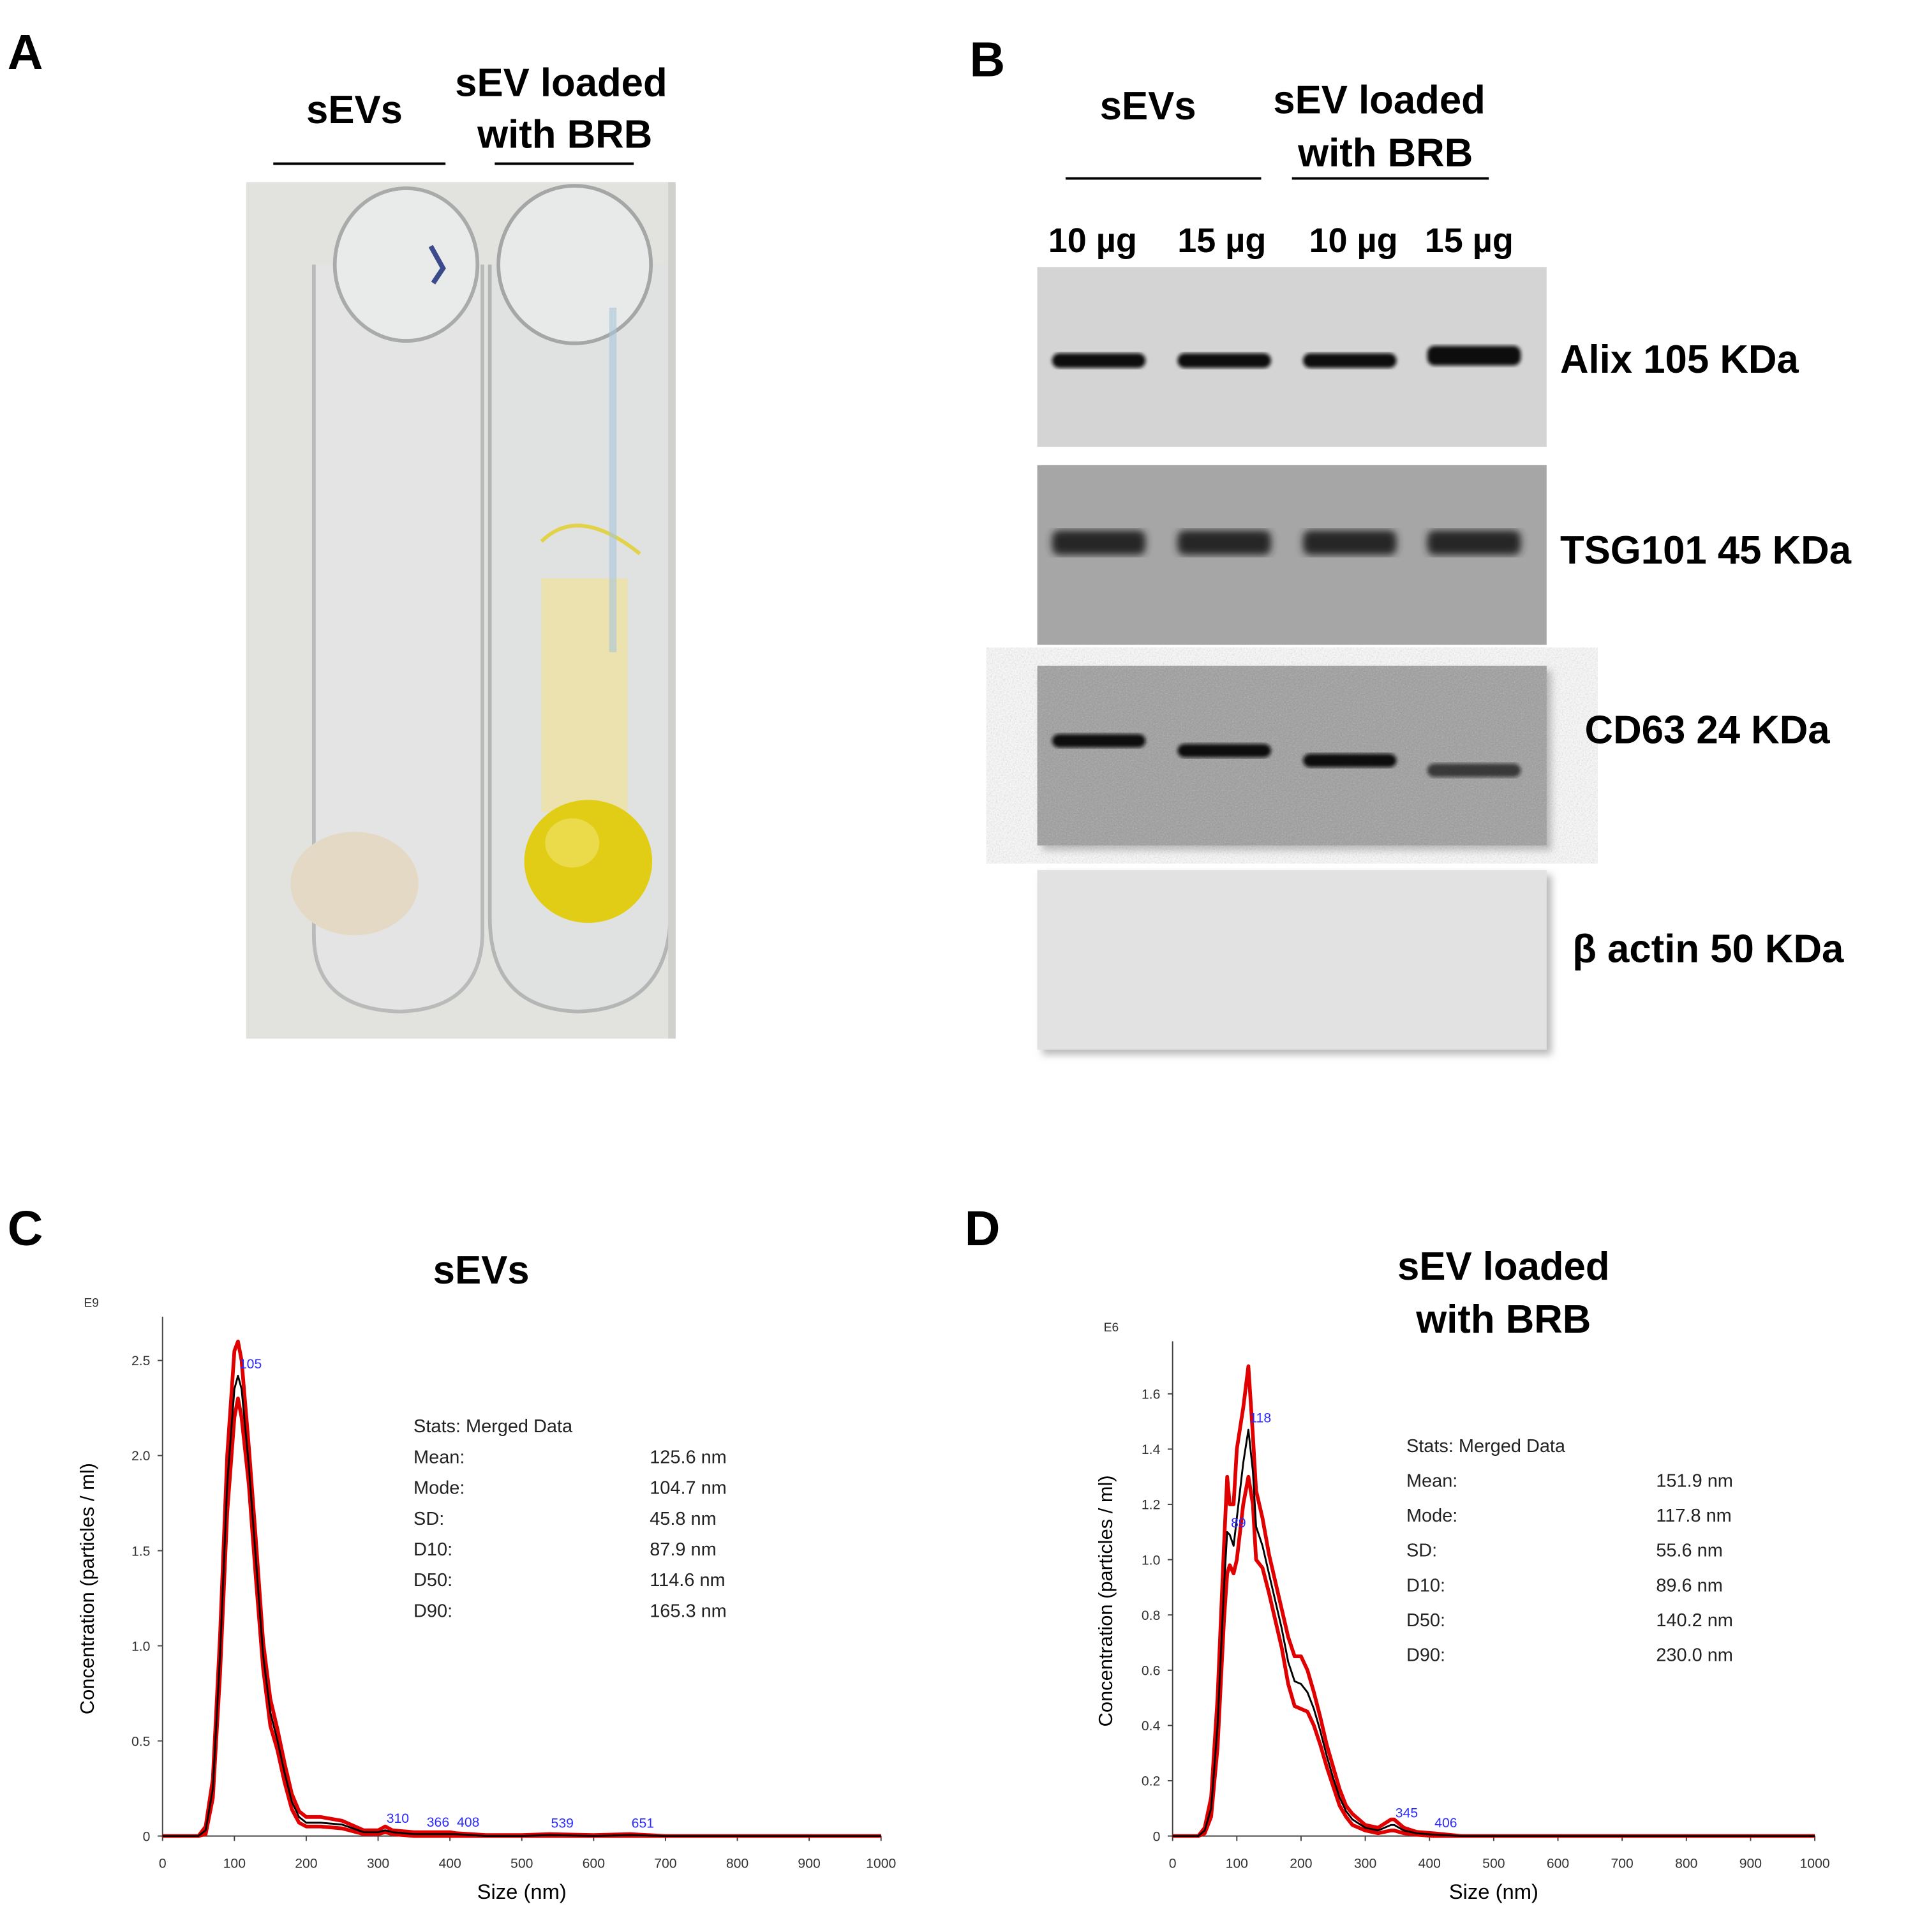 This screenshot has height=1932, width=1906. I want to click on stats-value: 55.6 nm, so click(1689, 1551).